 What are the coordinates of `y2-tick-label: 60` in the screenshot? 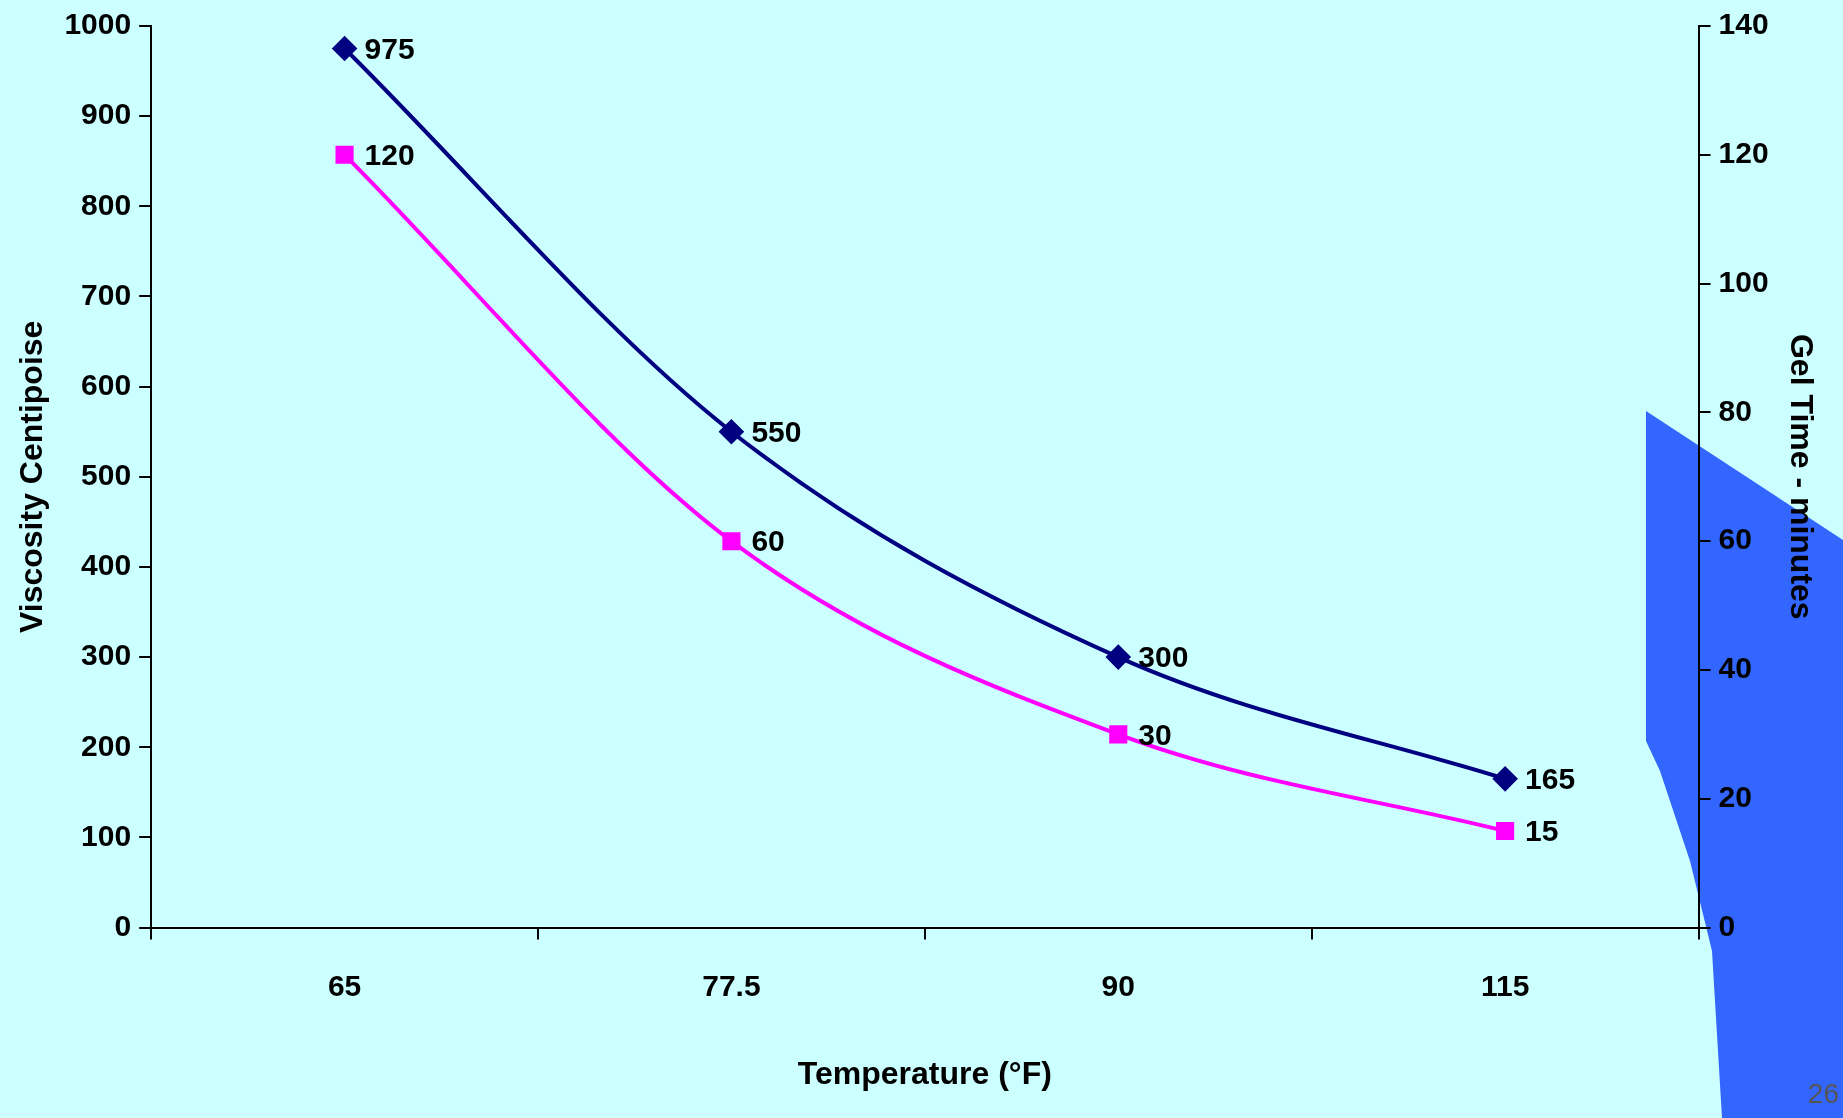 It's located at (1735, 539).